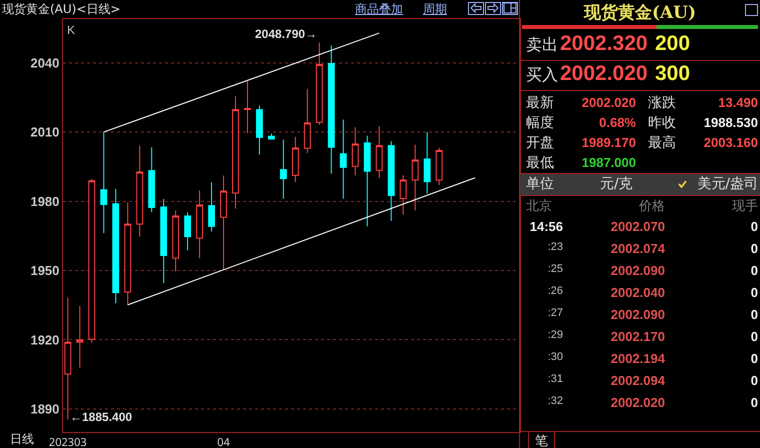  Describe the element at coordinates (738, 102) in the screenshot. I see `text: 13.490` at that location.